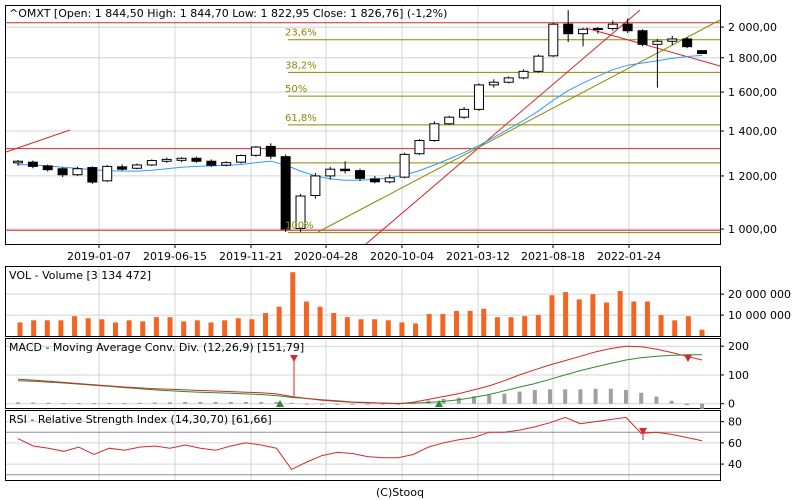  What do you see at coordinates (299, 226) in the screenshot?
I see `fibonacci-label: 100%` at bounding box center [299, 226].